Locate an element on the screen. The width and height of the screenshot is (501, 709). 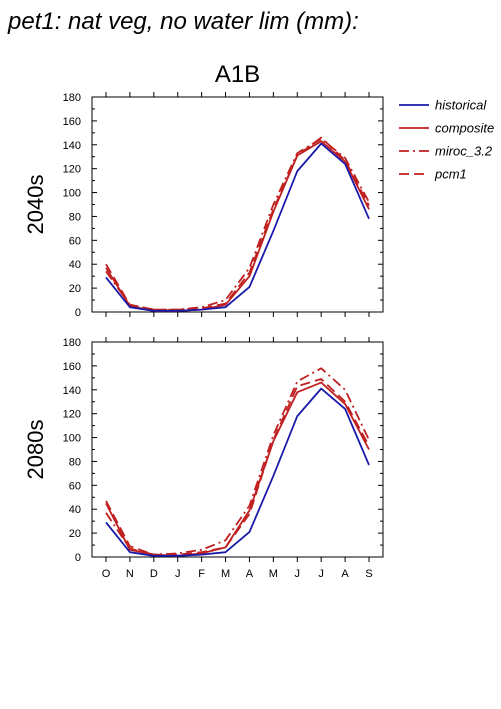
legend: historical composite miroc_3.2 pcm1 is located at coordinates (446, 140).